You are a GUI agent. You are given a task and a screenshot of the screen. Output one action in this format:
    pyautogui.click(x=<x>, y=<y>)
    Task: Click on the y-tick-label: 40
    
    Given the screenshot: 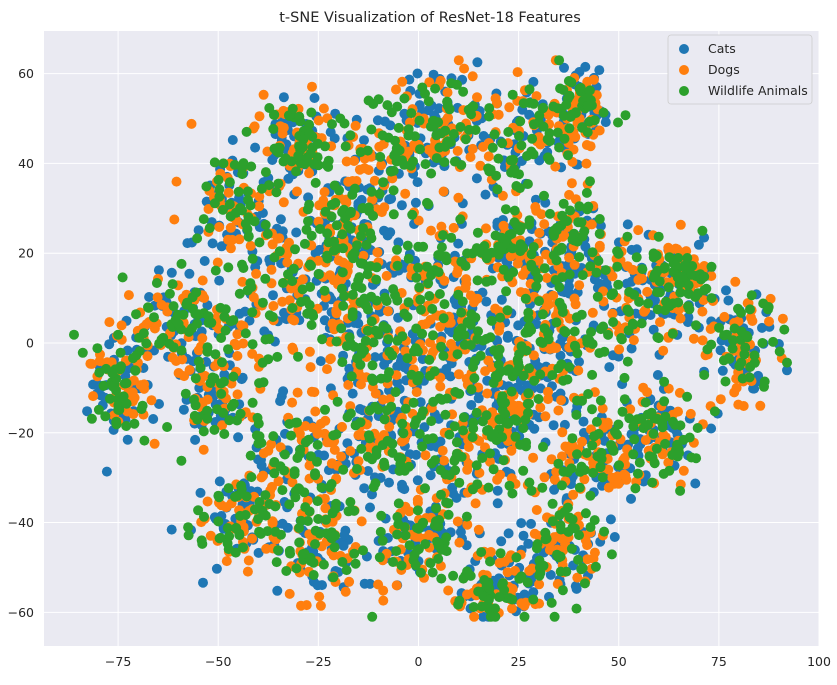 What is the action you would take?
    pyautogui.click(x=26, y=163)
    